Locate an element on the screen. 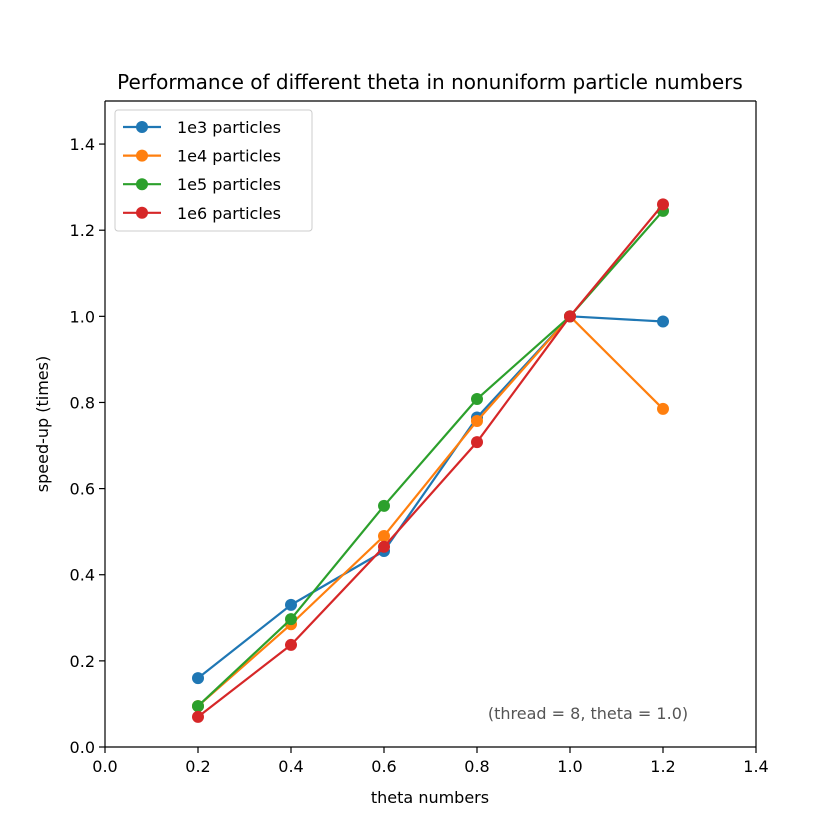 The width and height of the screenshot is (840, 840). legend-box is located at coordinates (213, 170).